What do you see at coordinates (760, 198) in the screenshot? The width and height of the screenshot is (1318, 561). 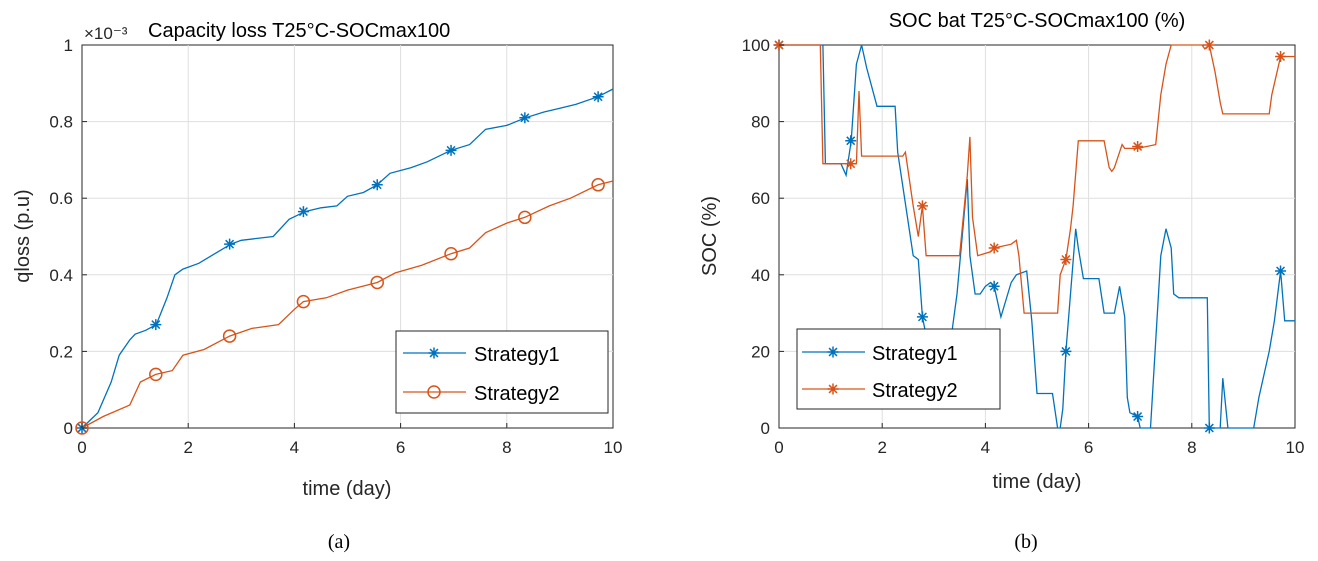 I see `tick-label-y-b: 60` at bounding box center [760, 198].